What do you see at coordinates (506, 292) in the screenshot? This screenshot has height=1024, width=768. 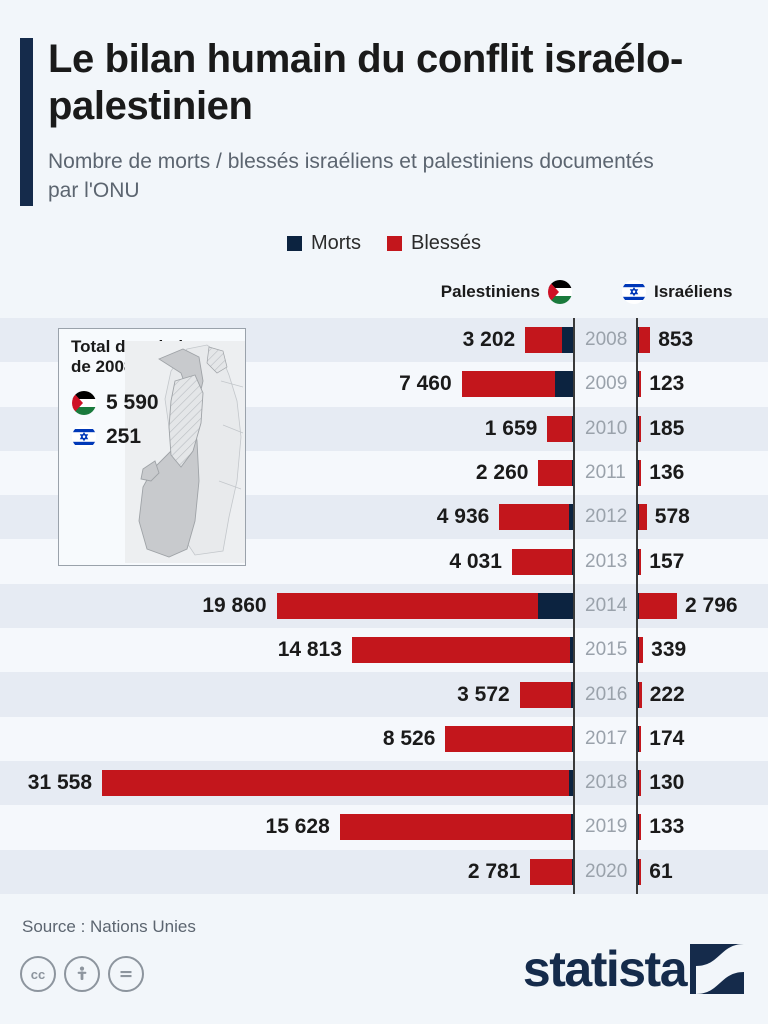 I see `column-header-palestiniens: Palestiniens` at bounding box center [506, 292].